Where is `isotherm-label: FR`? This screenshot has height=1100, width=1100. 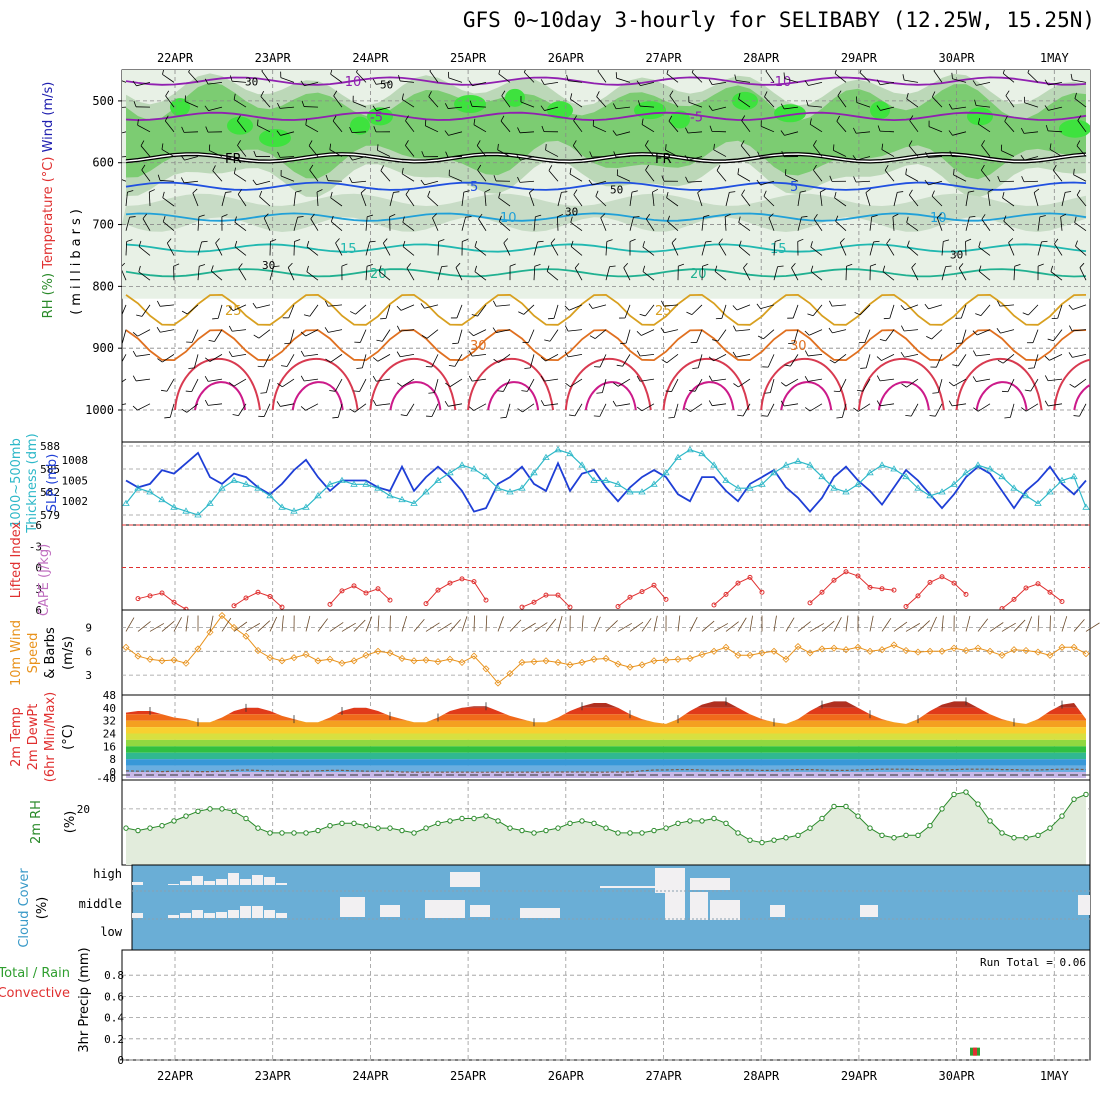 isotherm-label: FR is located at coordinates (233, 159).